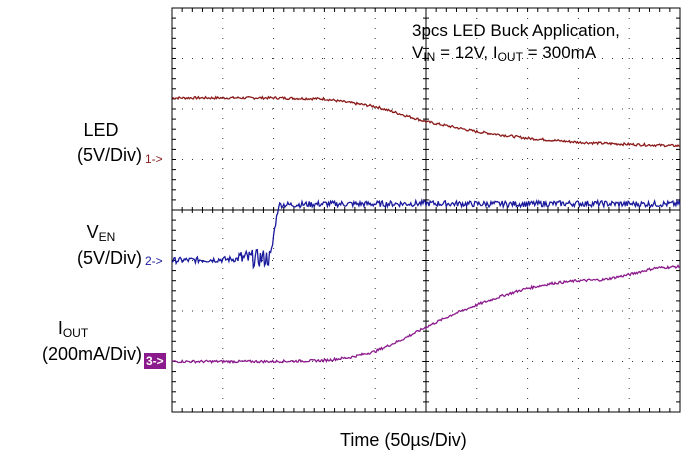 The image size is (681, 459). I want to click on channel-3-label: IOUT (200mA/Div), so click(73, 341).